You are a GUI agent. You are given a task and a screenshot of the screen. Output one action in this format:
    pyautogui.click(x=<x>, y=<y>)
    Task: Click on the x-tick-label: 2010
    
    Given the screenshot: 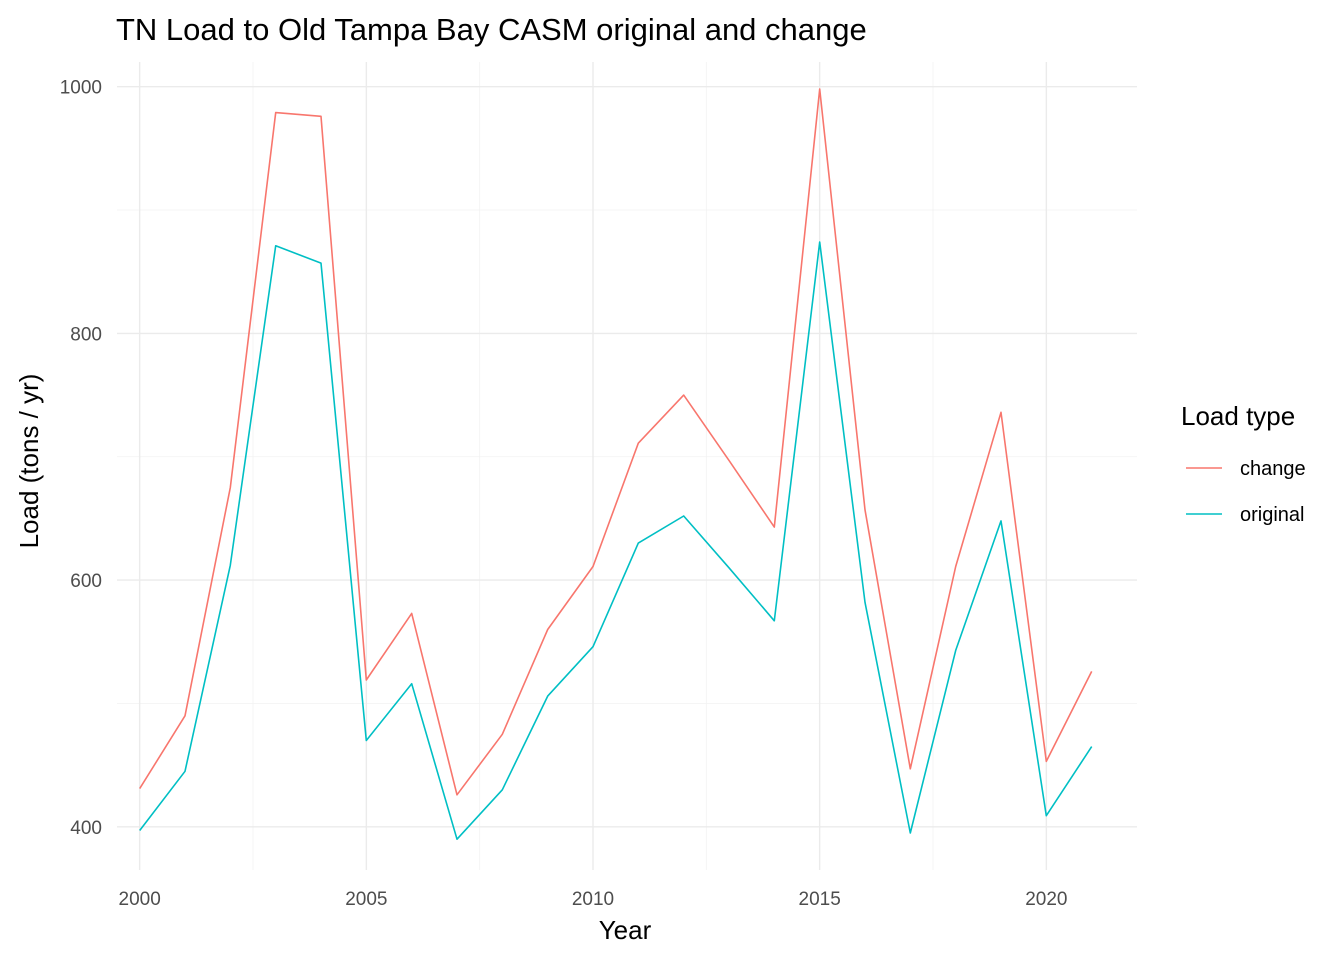 What is the action you would take?
    pyautogui.click(x=593, y=899)
    